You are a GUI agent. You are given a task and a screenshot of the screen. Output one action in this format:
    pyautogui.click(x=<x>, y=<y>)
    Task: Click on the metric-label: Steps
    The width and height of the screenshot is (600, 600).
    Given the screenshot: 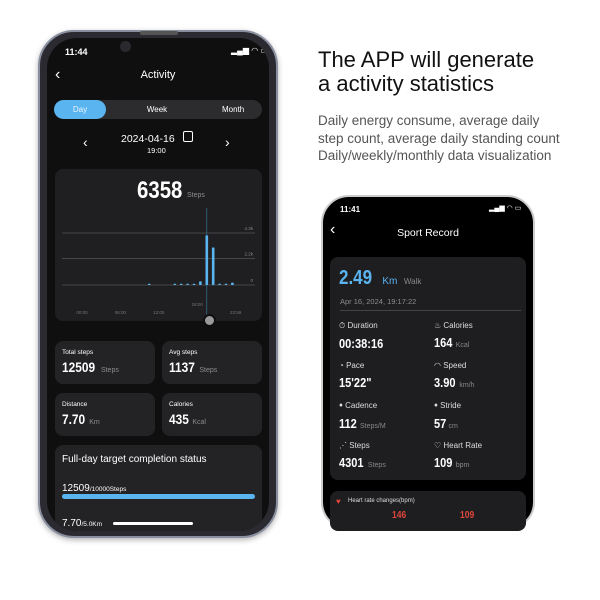 What is the action you would take?
    pyautogui.click(x=359, y=445)
    